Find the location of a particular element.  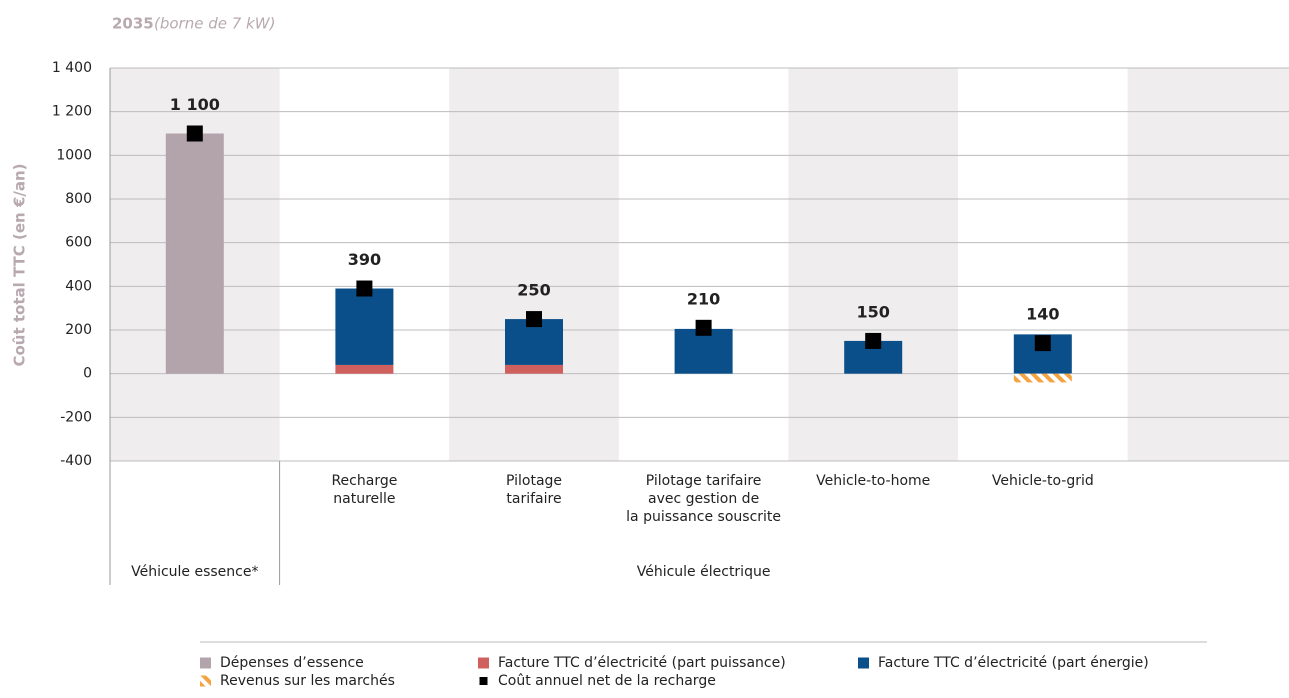

chart-subtitle: (borne de 7 kW) is located at coordinates (214, 24).